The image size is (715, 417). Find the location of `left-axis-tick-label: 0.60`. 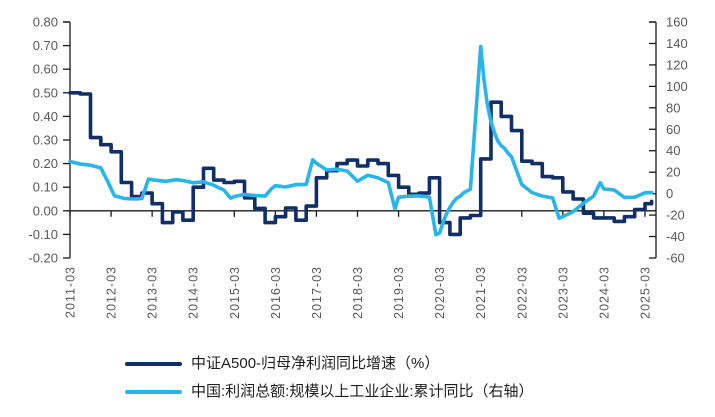

left-axis-tick-label: 0.60 is located at coordinates (45, 69).